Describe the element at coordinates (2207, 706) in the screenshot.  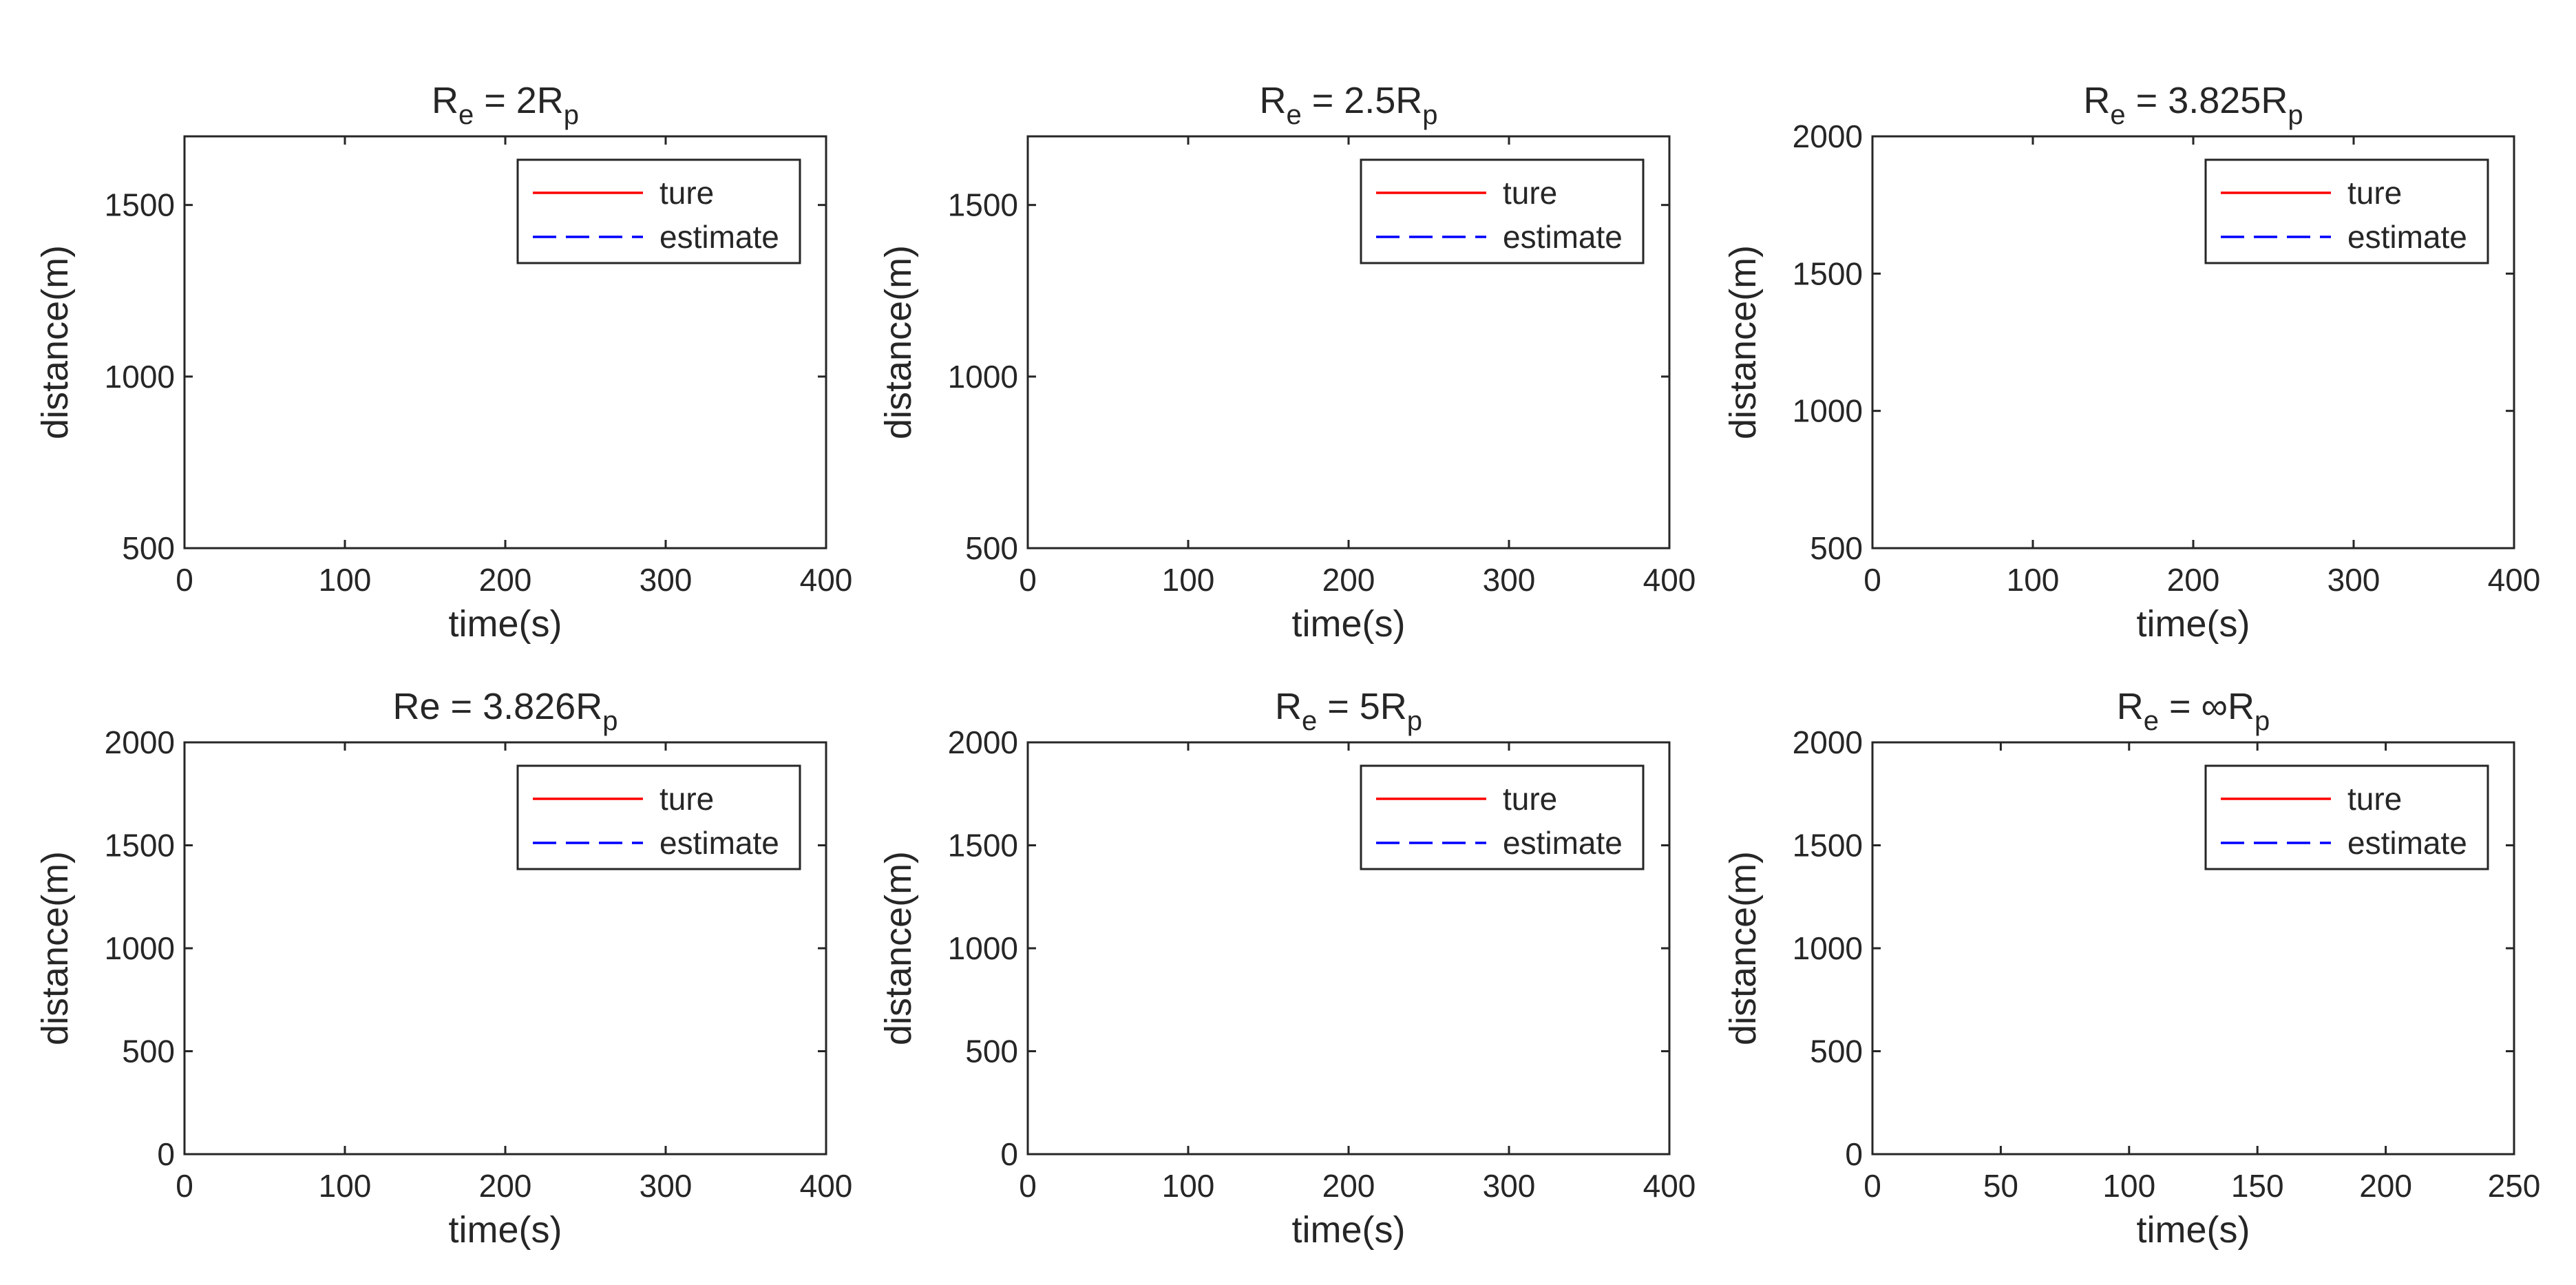
I see `title-text: = ∞R` at that location.